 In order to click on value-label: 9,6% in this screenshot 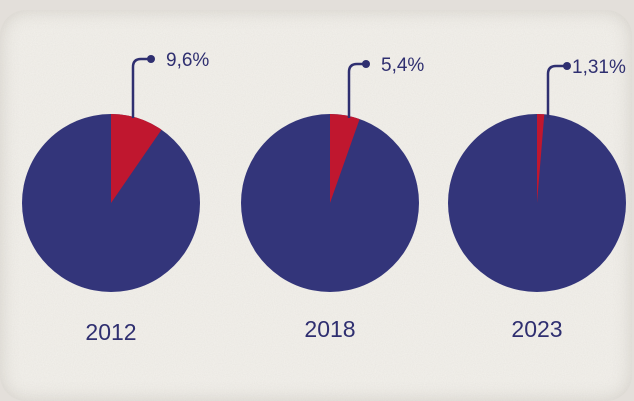, I will do `click(187, 60)`.